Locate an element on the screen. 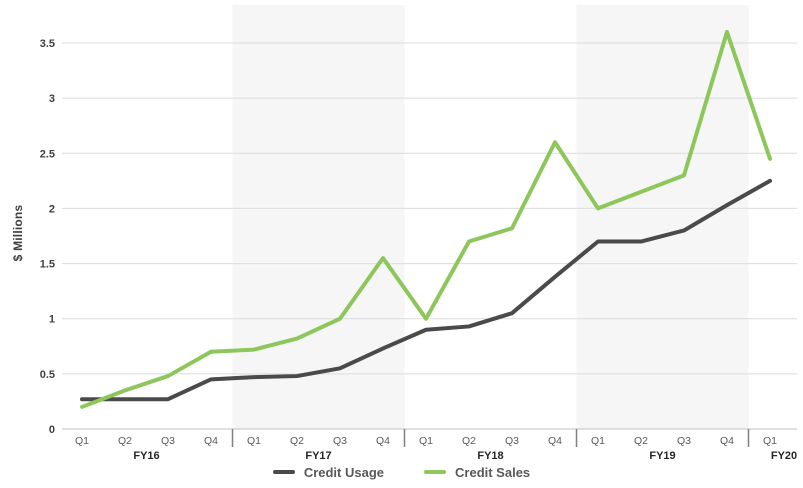  svg-text: 3 is located at coordinates (52, 99).